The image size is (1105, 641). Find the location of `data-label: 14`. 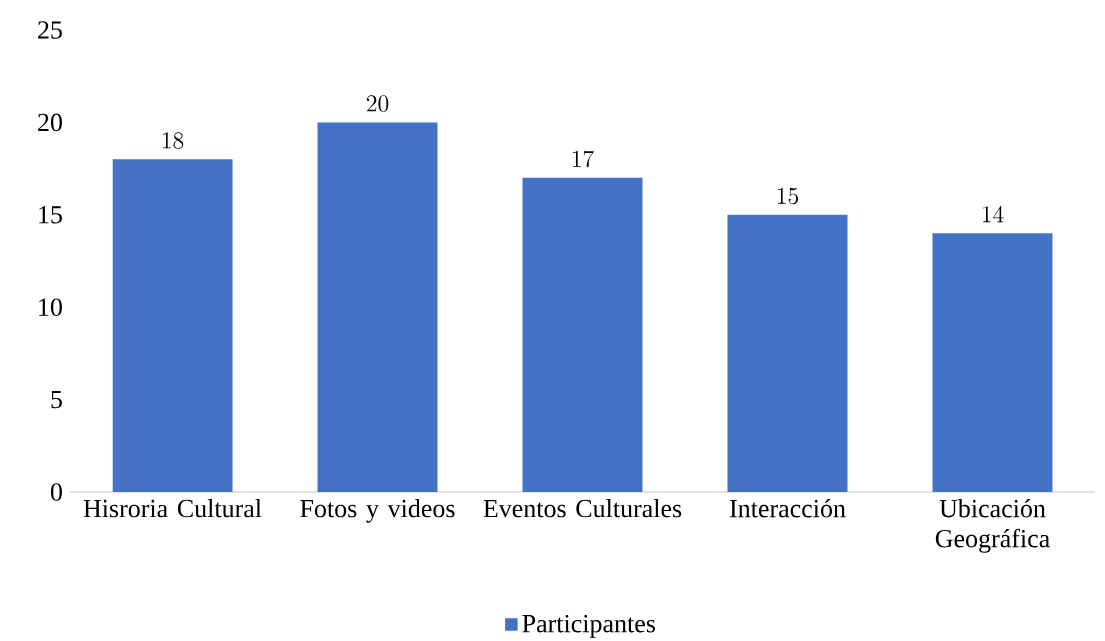

data-label: 14 is located at coordinates (993, 214).